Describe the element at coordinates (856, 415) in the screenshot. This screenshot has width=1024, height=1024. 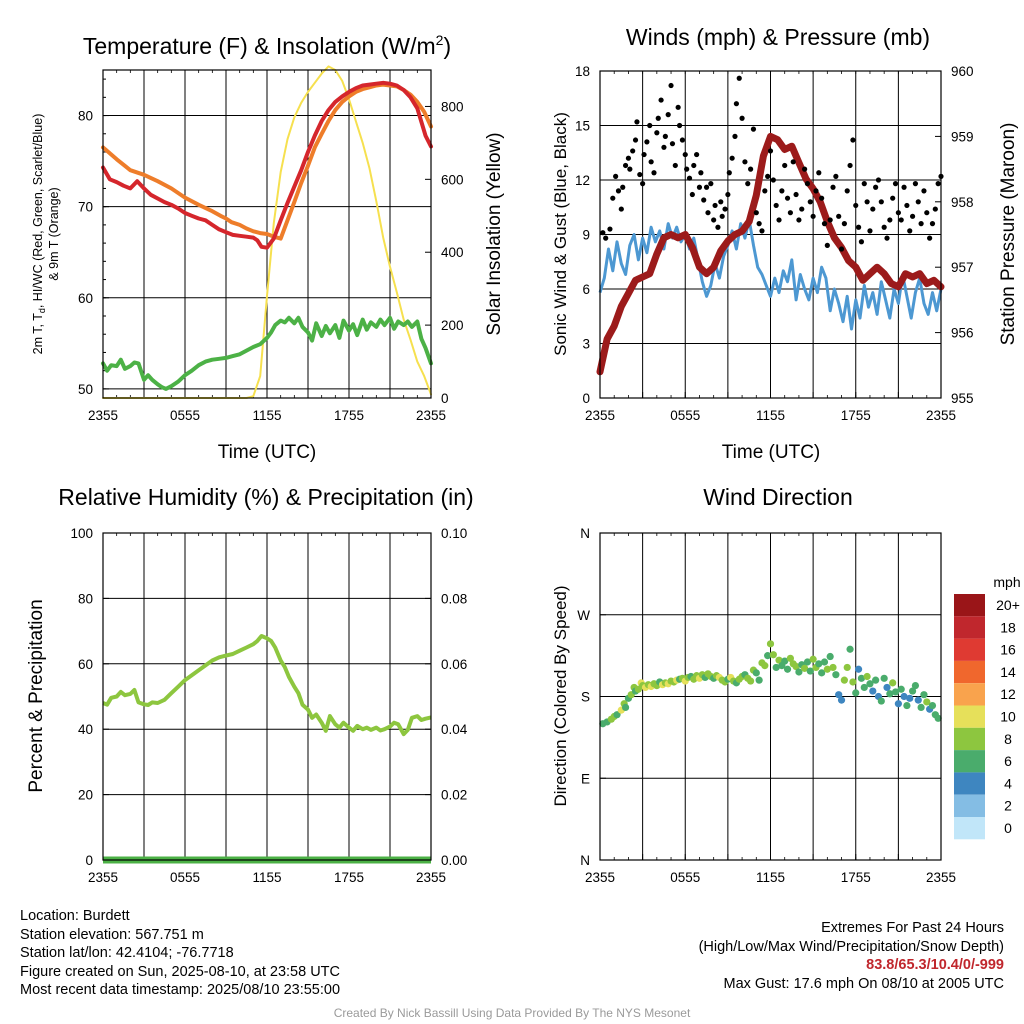
I see `x-tick-label: 1755` at that location.